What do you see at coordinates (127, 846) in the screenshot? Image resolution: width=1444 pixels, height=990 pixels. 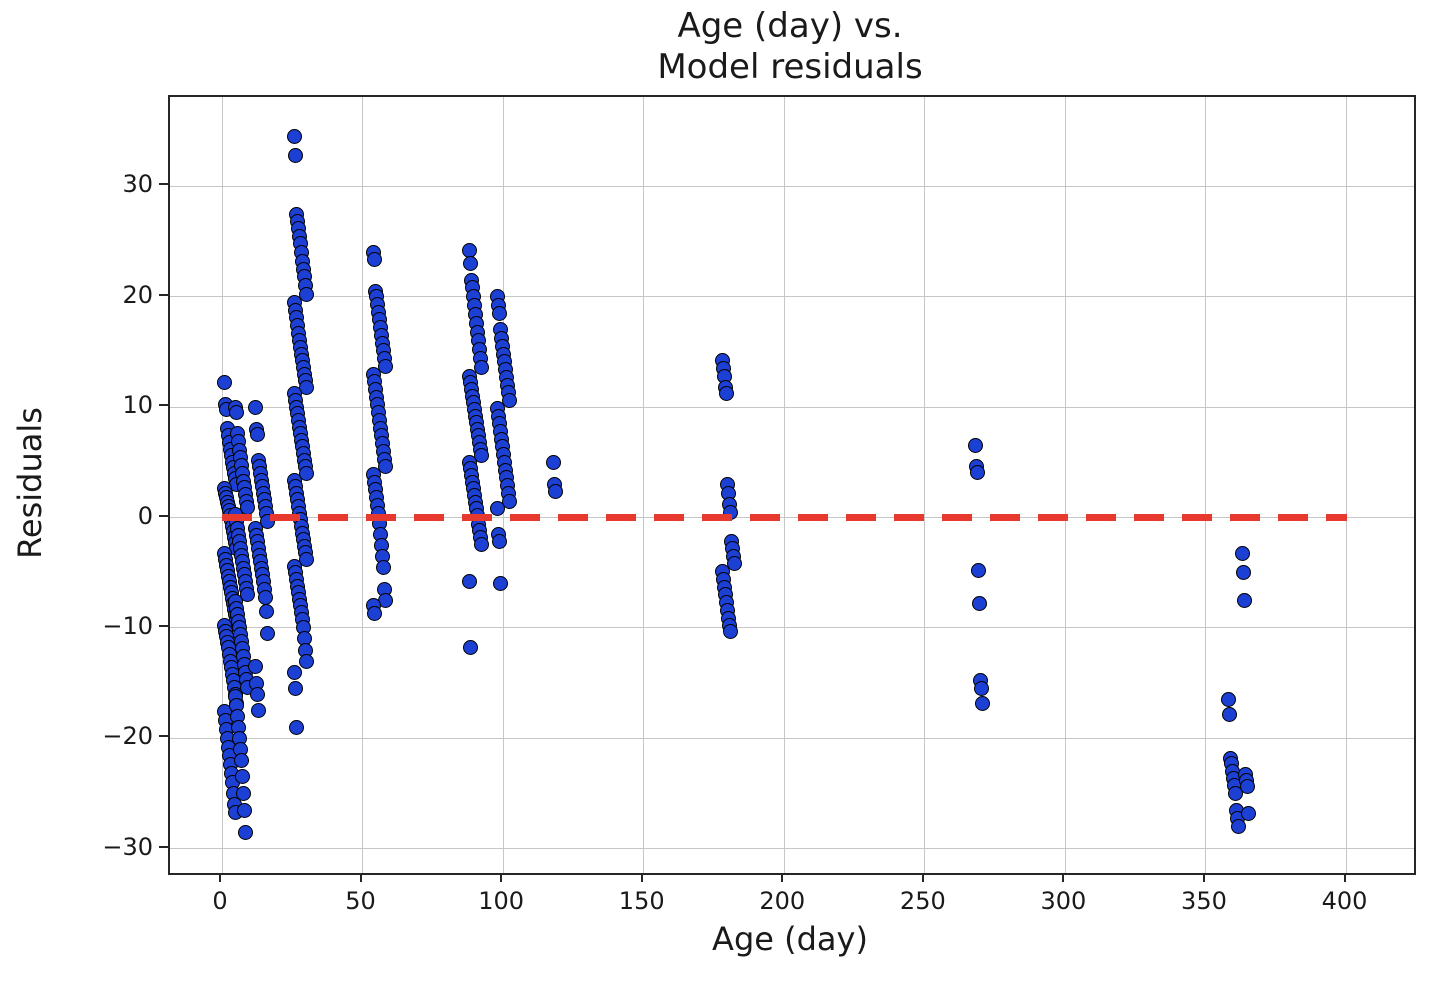 I see `y-tick-label: −30` at bounding box center [127, 846].